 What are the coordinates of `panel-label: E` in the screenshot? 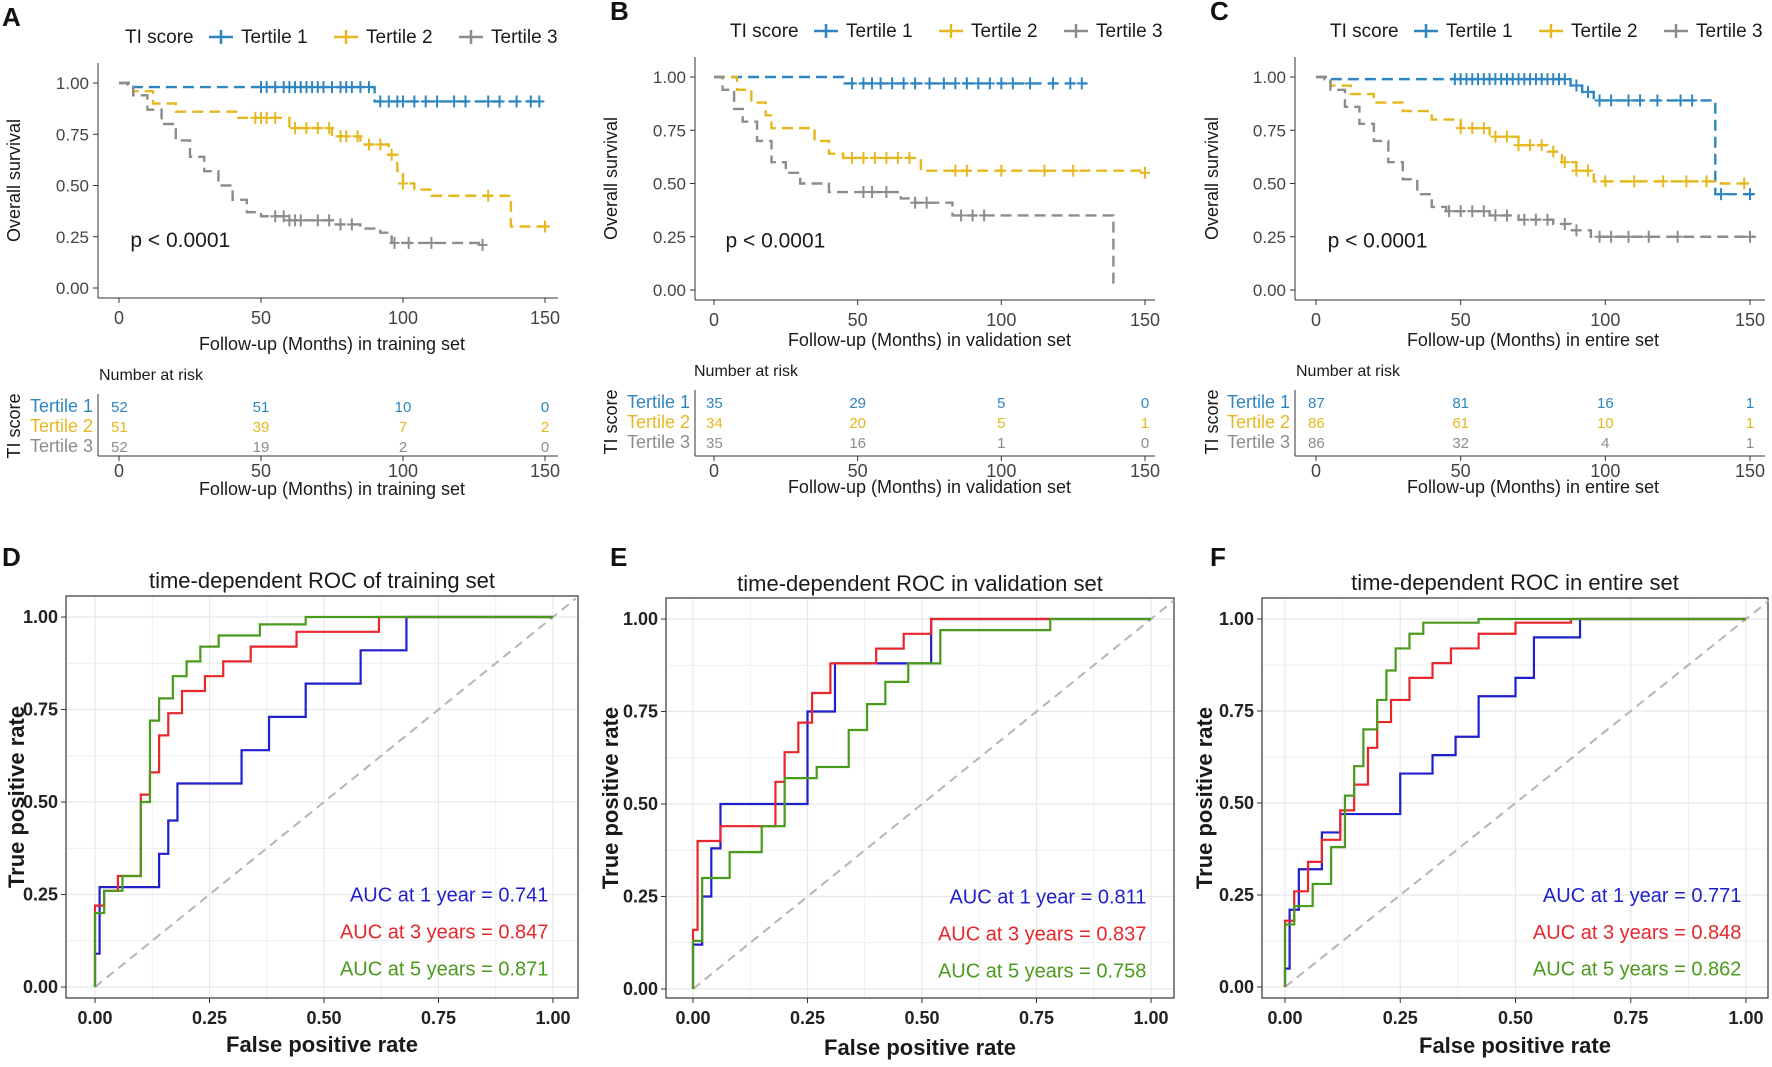 It's located at (618, 557).